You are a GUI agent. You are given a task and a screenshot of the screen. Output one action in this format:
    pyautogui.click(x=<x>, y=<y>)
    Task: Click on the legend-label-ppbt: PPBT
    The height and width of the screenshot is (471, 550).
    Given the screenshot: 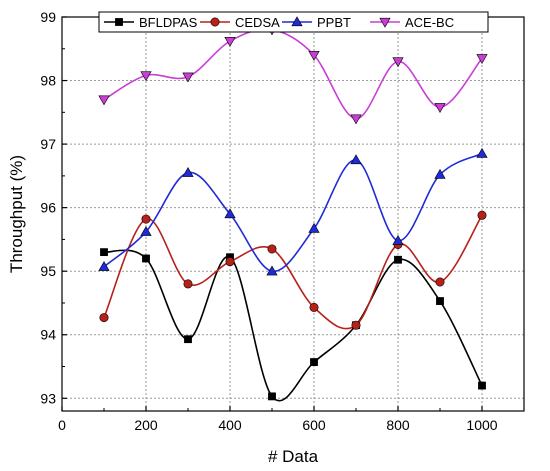 What is the action you would take?
    pyautogui.click(x=334, y=22)
    